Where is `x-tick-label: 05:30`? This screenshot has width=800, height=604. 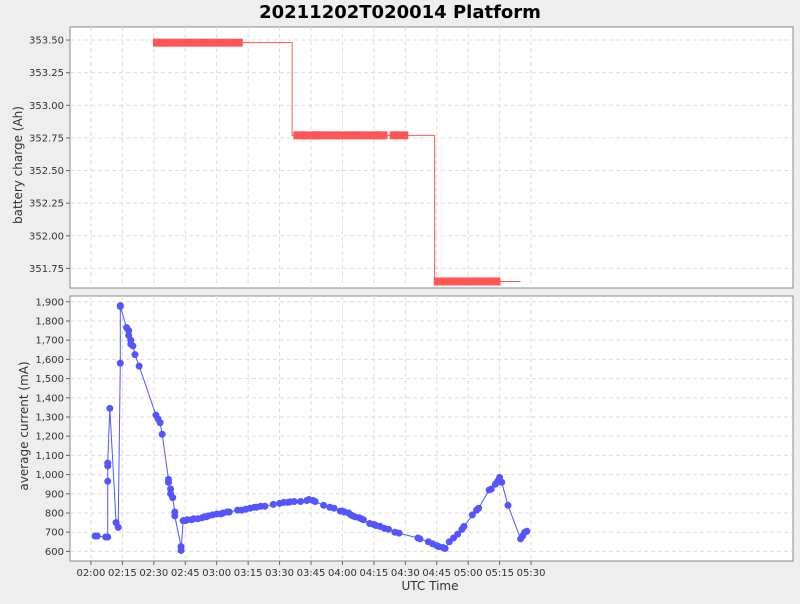 x-tick-label: 05:30 is located at coordinates (531, 573).